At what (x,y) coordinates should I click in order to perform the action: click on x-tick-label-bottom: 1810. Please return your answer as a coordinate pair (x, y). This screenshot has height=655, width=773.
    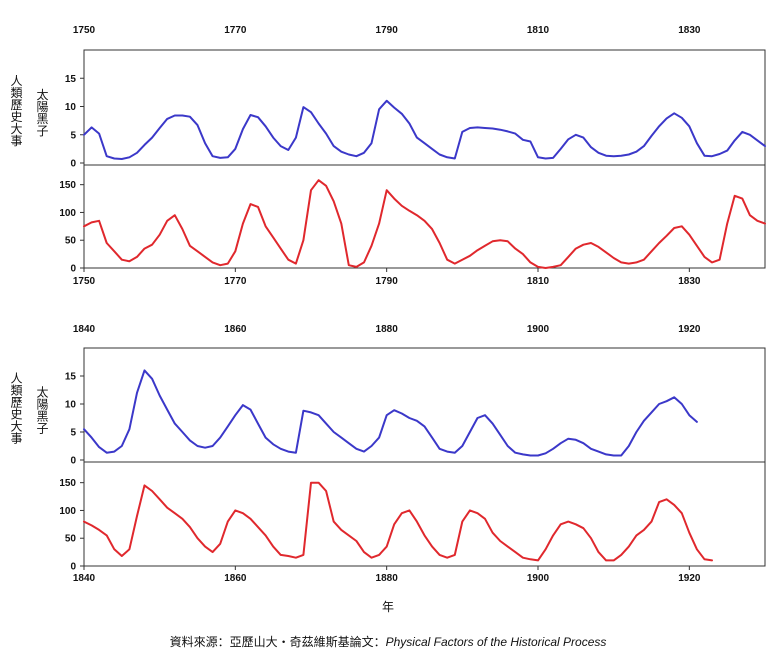
    Looking at the image, I should click on (538, 281).